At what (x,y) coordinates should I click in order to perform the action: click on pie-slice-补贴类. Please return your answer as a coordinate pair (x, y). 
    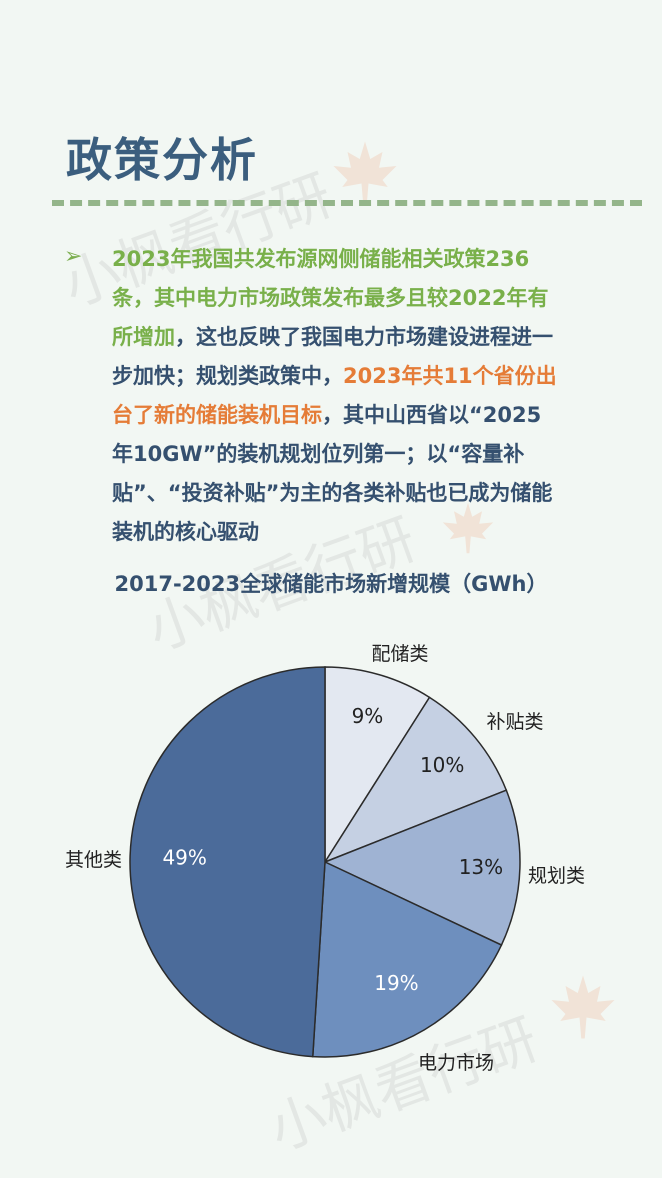
    Looking at the image, I should click on (415, 780).